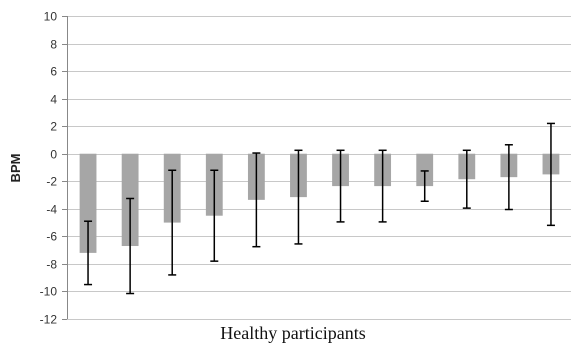 The image size is (571, 346). I want to click on y-tick-label: -4, so click(51, 210).